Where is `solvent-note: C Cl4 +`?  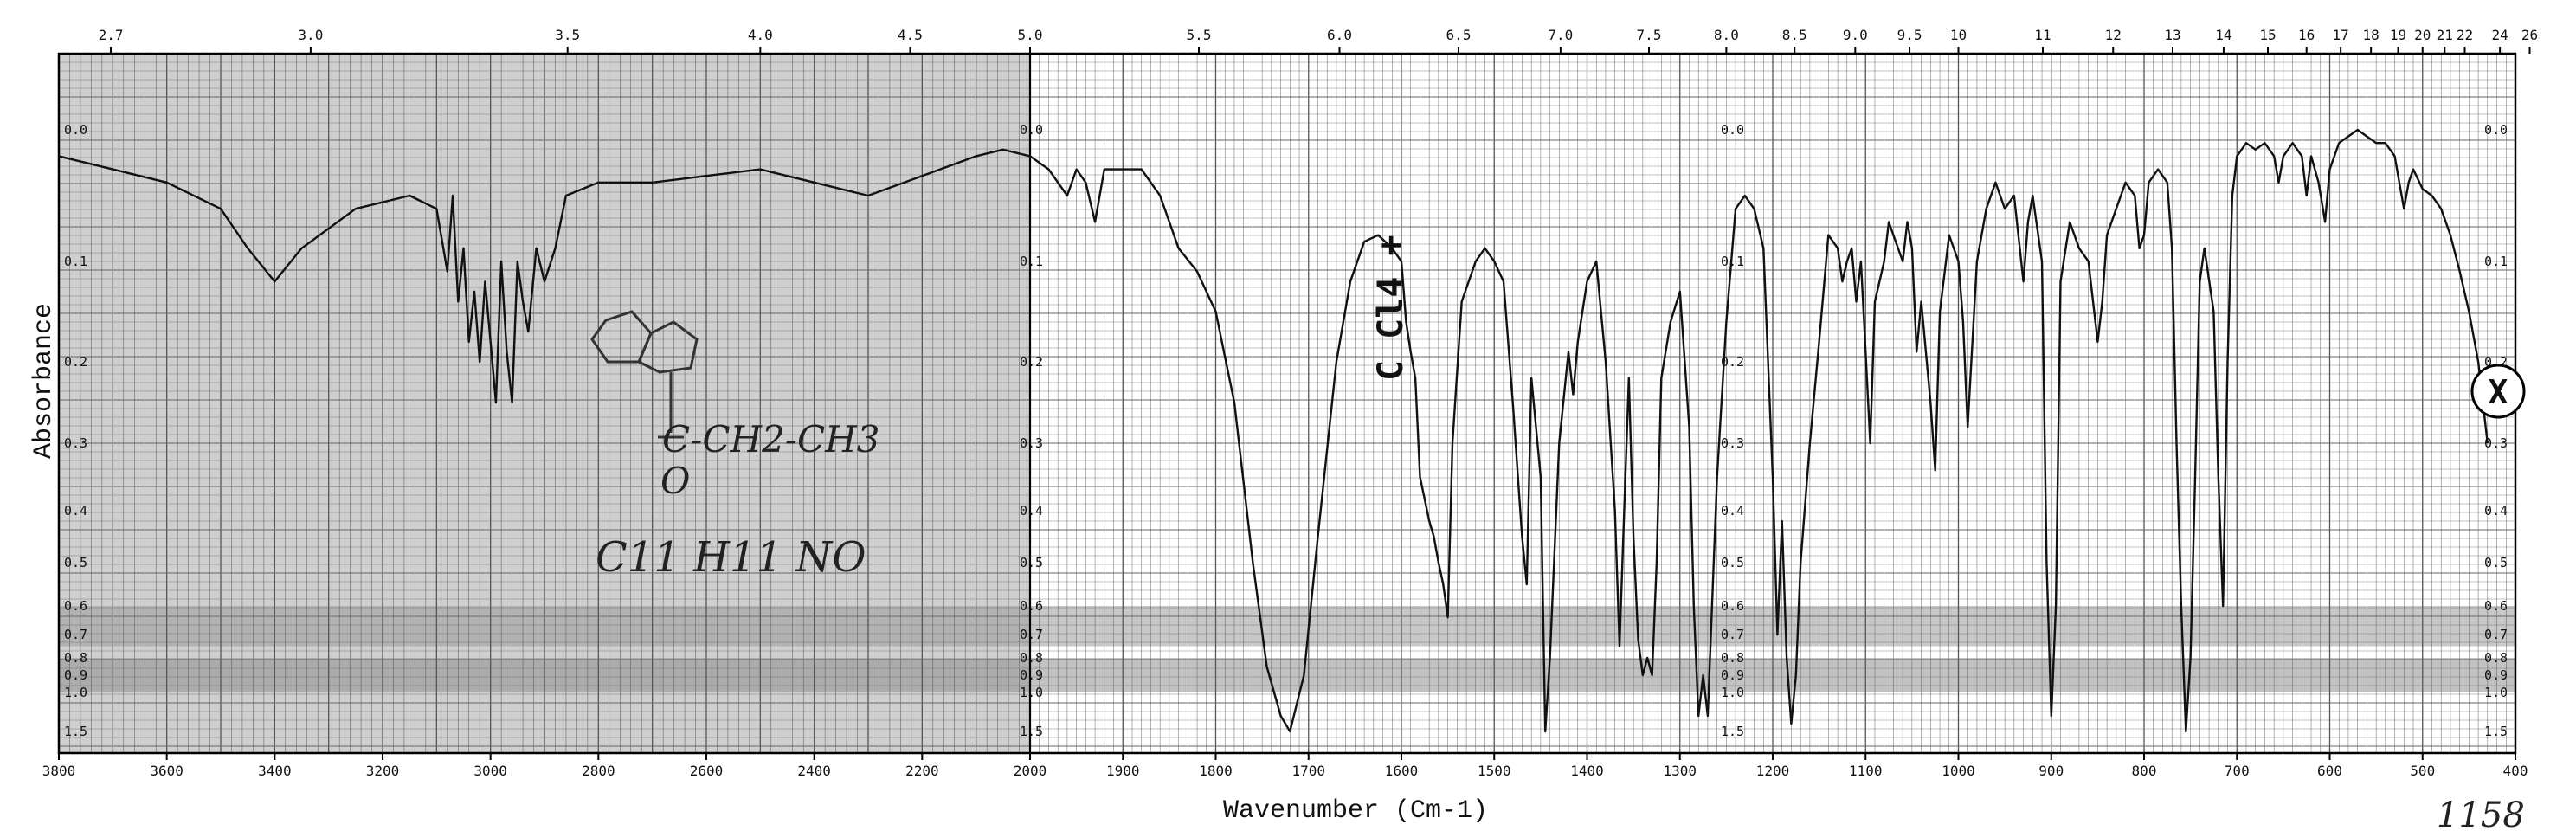
solvent-note: C Cl4 + is located at coordinates (1391, 308).